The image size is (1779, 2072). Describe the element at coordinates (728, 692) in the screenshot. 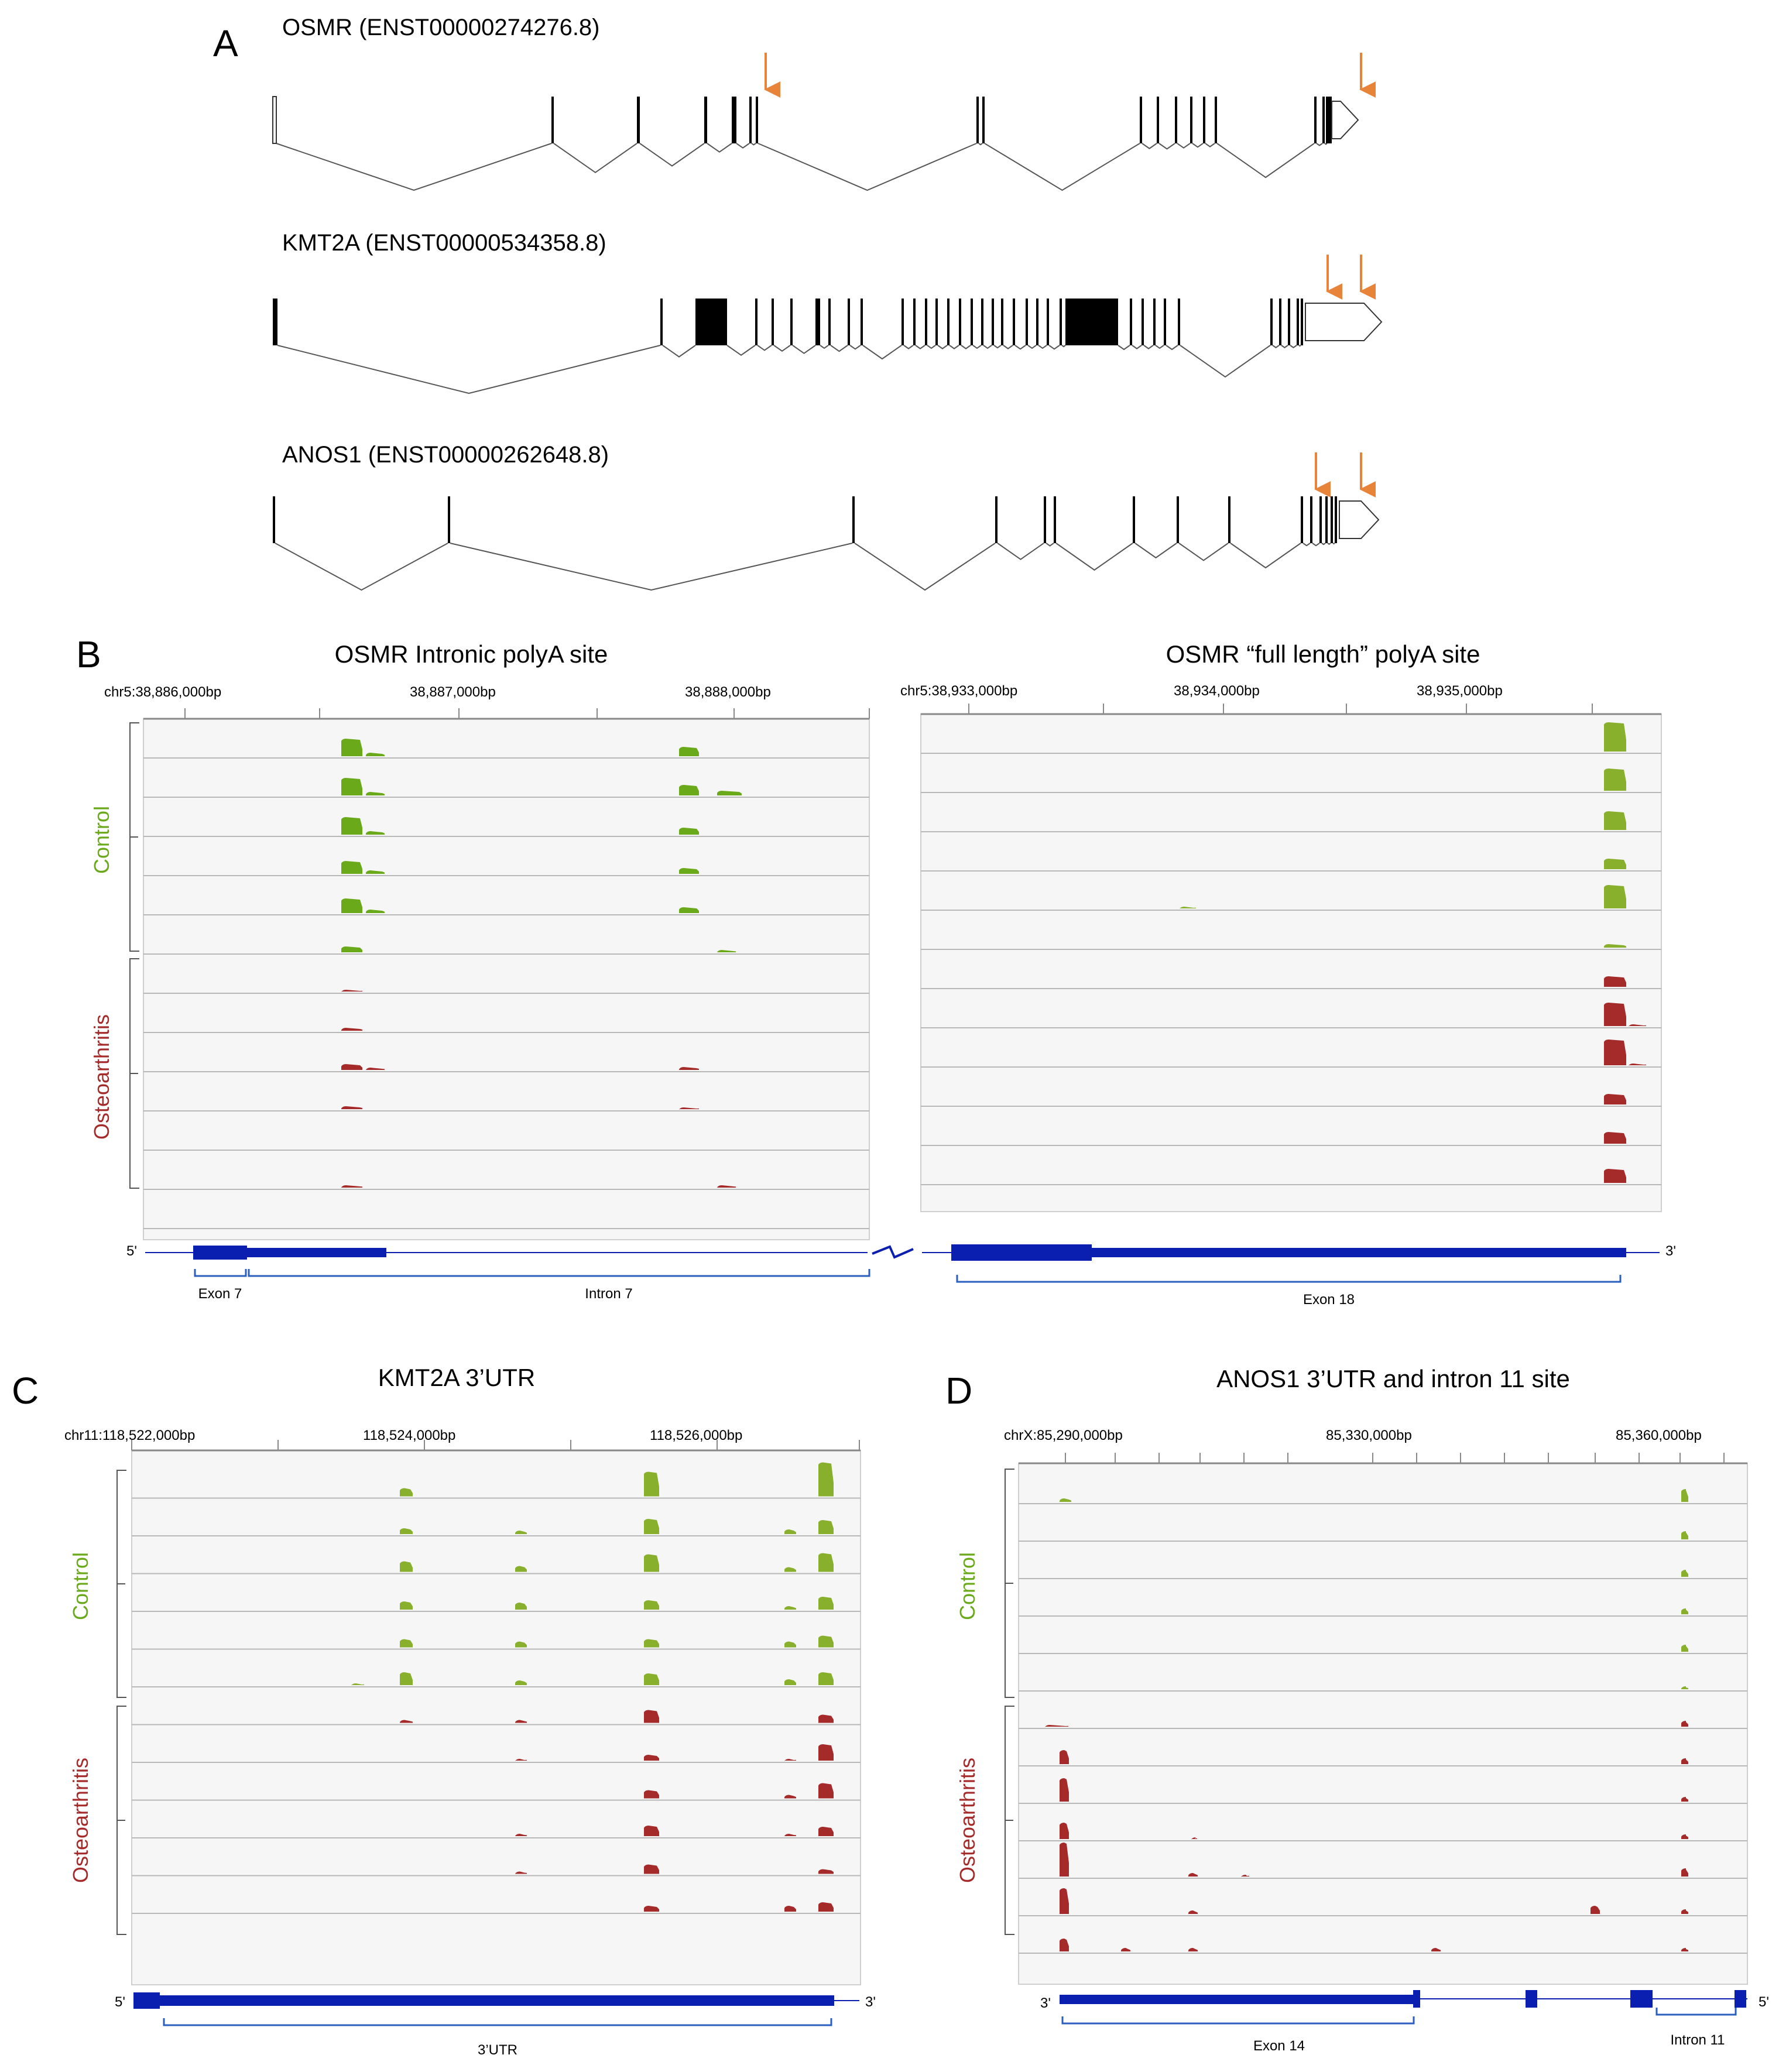

I see `tick-label: 38,888,000bp` at that location.